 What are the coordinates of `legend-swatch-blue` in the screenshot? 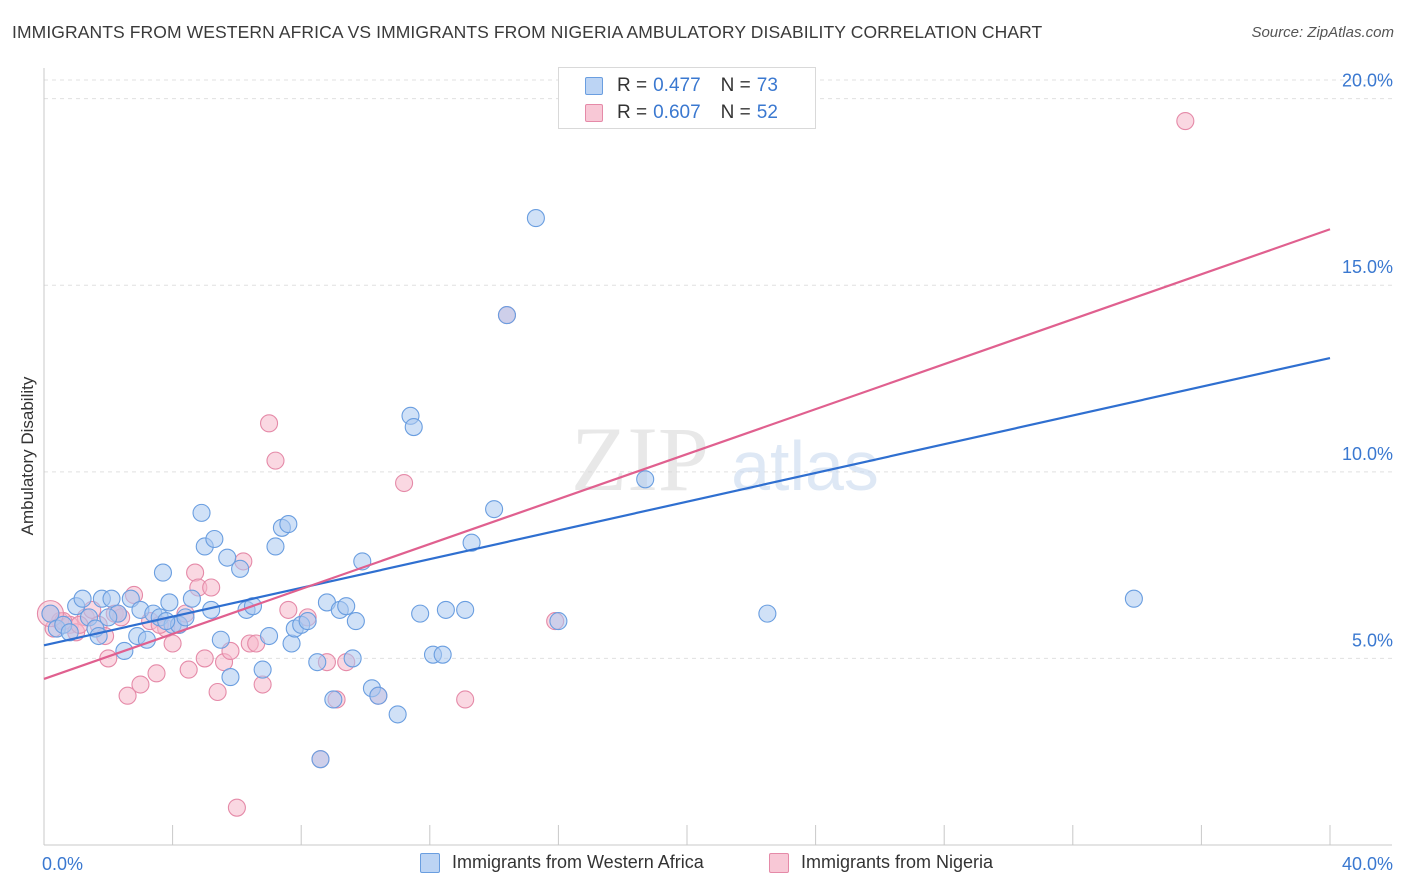 It's located at (594, 86).